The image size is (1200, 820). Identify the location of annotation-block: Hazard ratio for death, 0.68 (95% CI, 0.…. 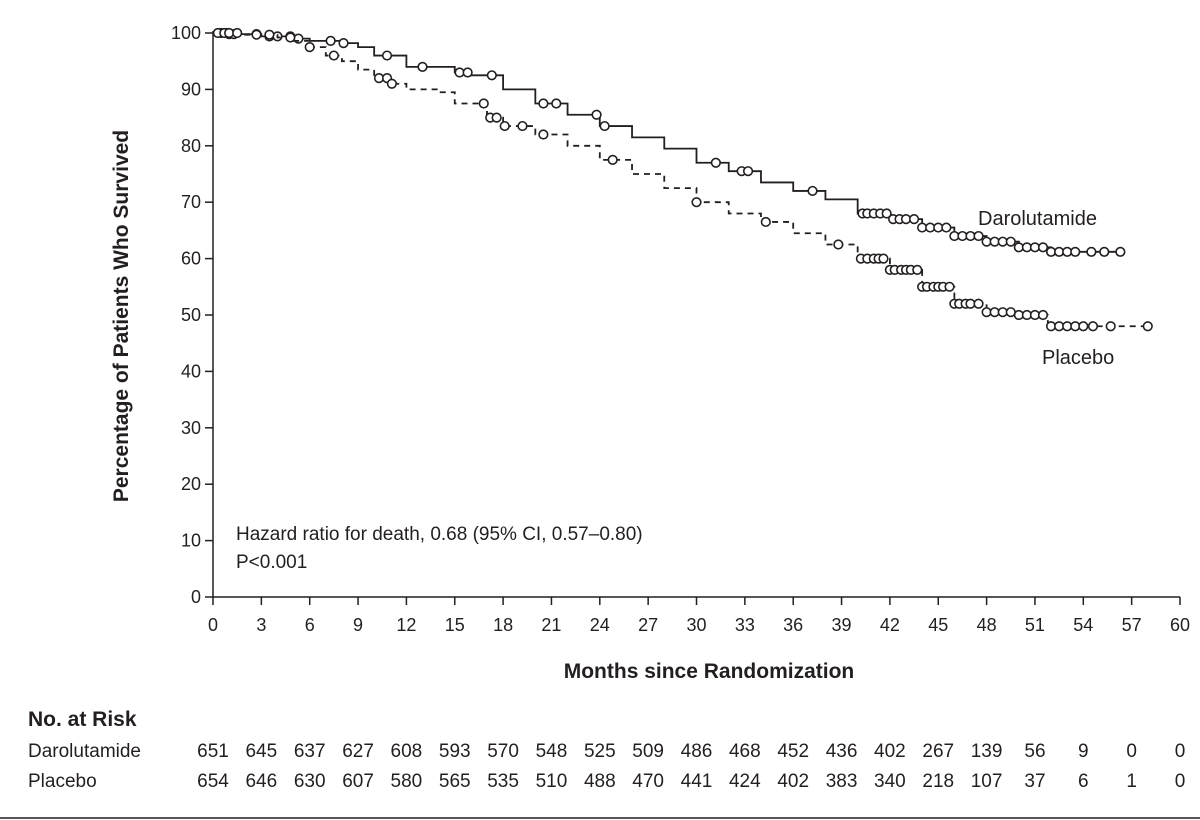
(439, 548).